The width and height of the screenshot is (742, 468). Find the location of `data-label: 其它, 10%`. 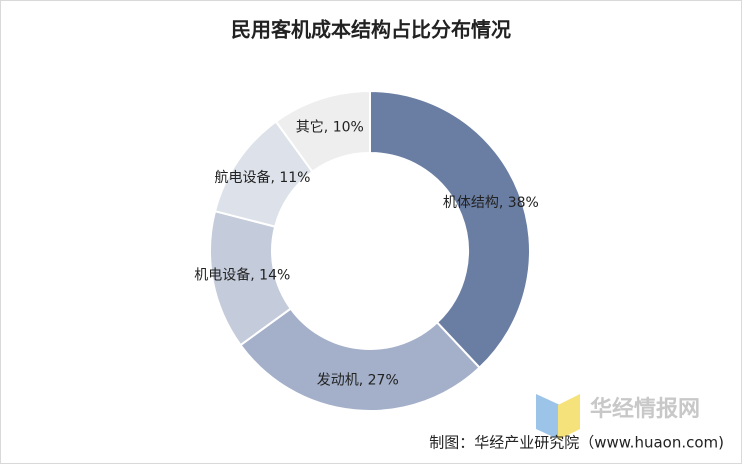

data-label: 其它, 10% is located at coordinates (330, 126).